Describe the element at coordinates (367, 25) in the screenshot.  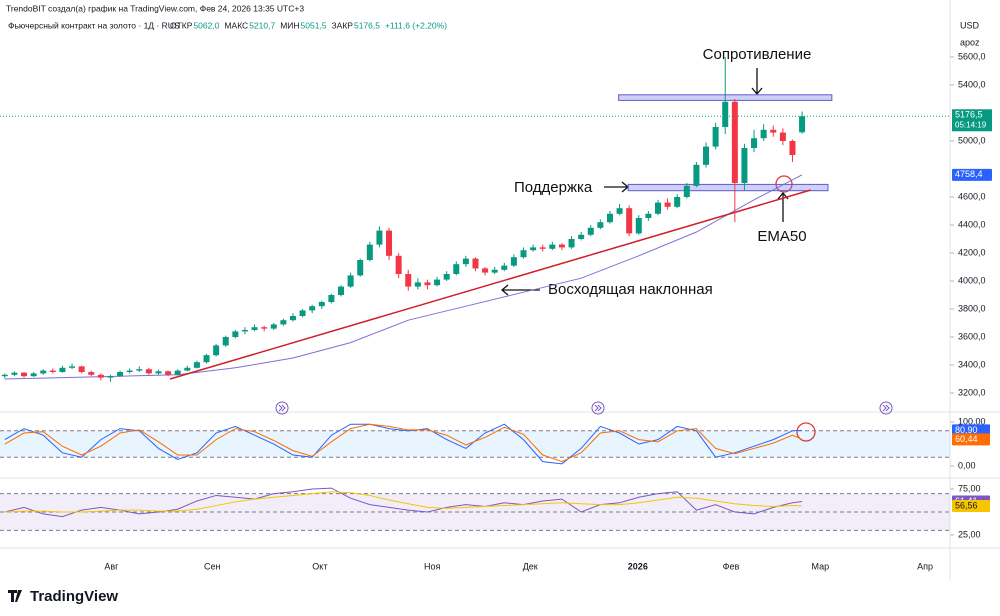
I see `ohlc-value: 5176,5` at that location.